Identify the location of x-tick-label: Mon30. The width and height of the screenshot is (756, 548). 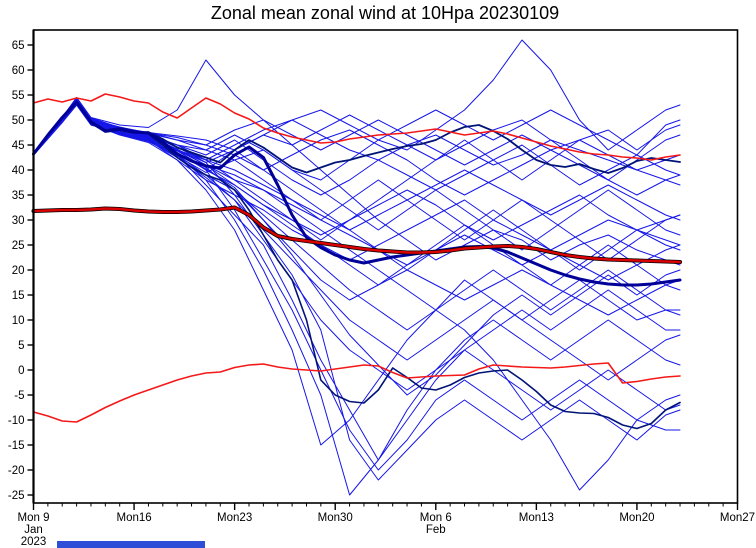
(335, 518).